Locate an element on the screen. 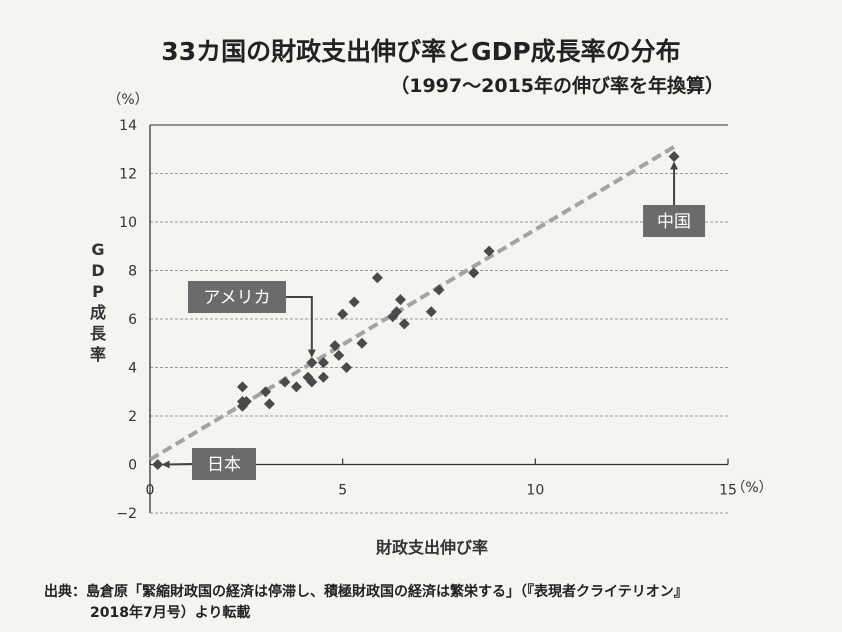  x-axis-label: 財政支出伸び率 is located at coordinates (432, 547).